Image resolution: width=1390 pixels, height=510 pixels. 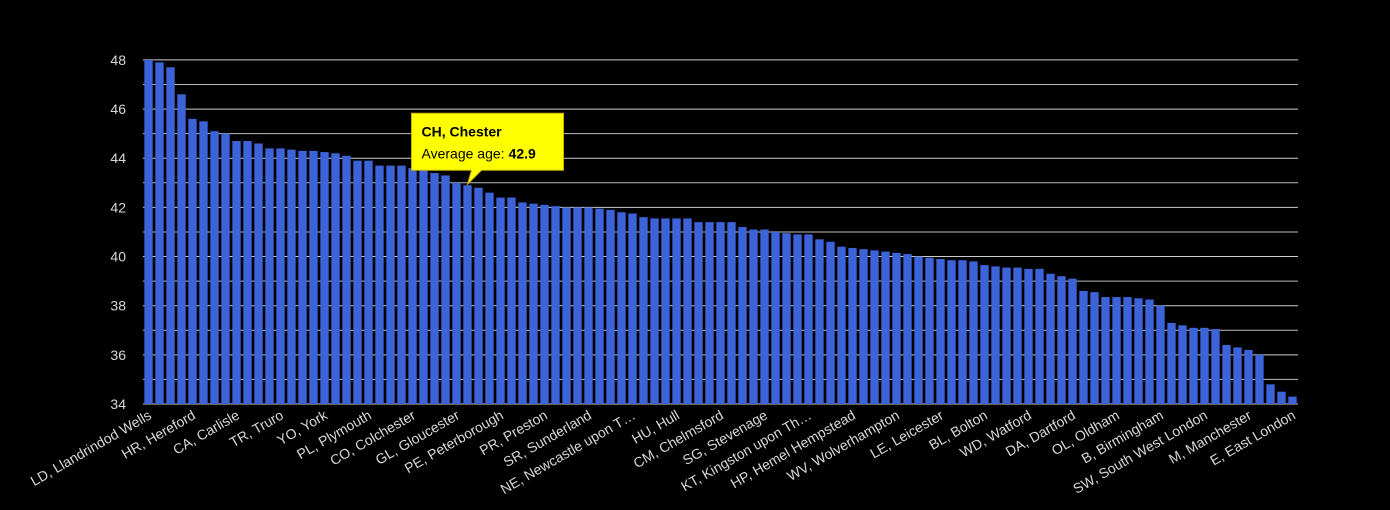 I want to click on y-tick-label: 48, so click(x=118, y=60).